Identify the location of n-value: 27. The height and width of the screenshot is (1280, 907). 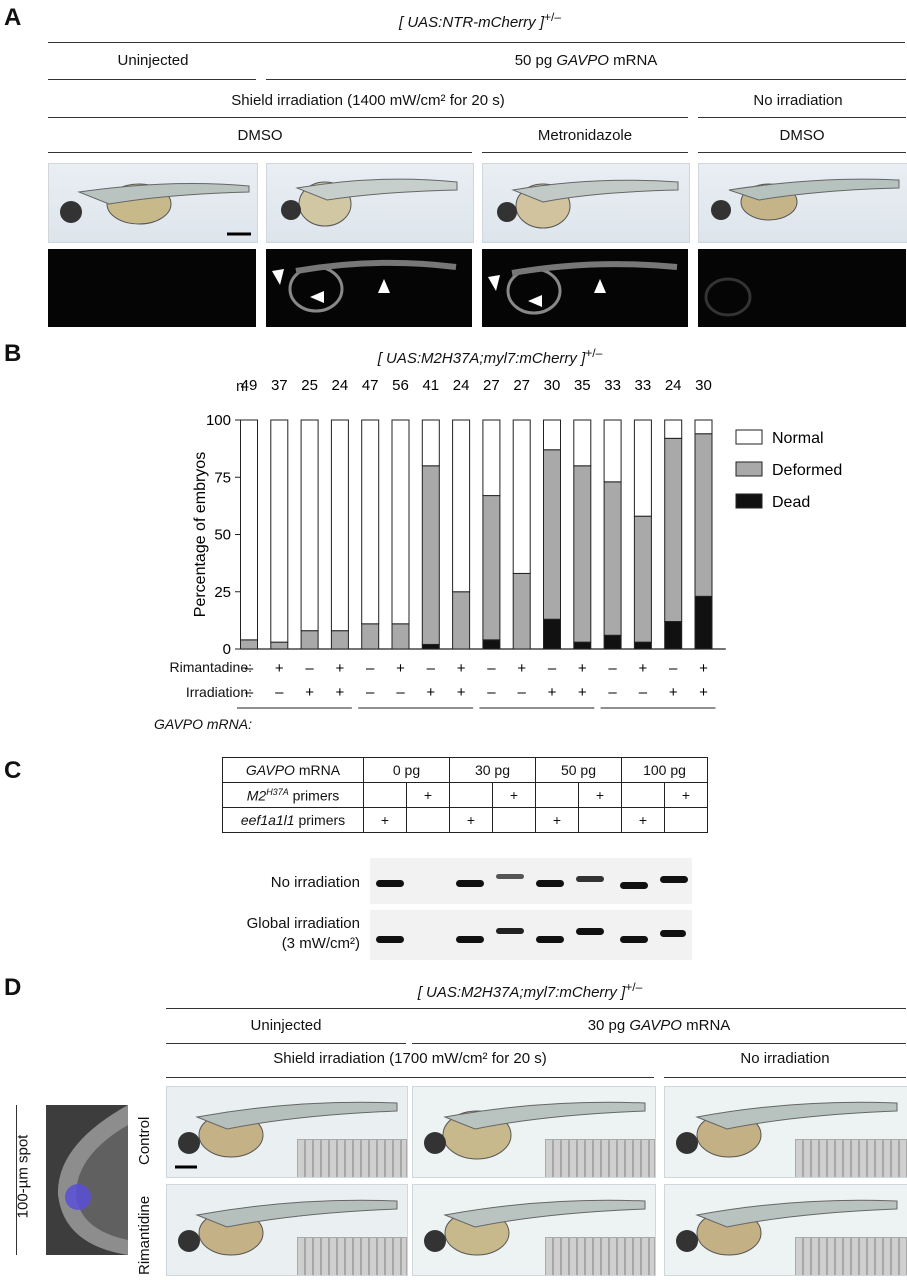
(491, 385).